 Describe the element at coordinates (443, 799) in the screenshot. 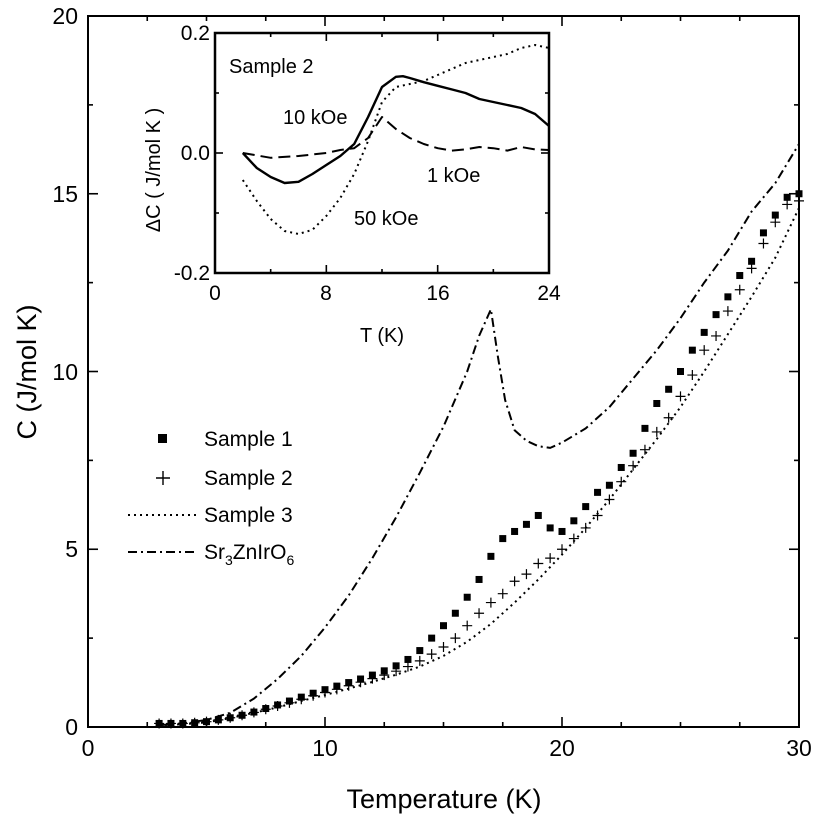

I see `x-axis-label: Temperature (K)` at that location.